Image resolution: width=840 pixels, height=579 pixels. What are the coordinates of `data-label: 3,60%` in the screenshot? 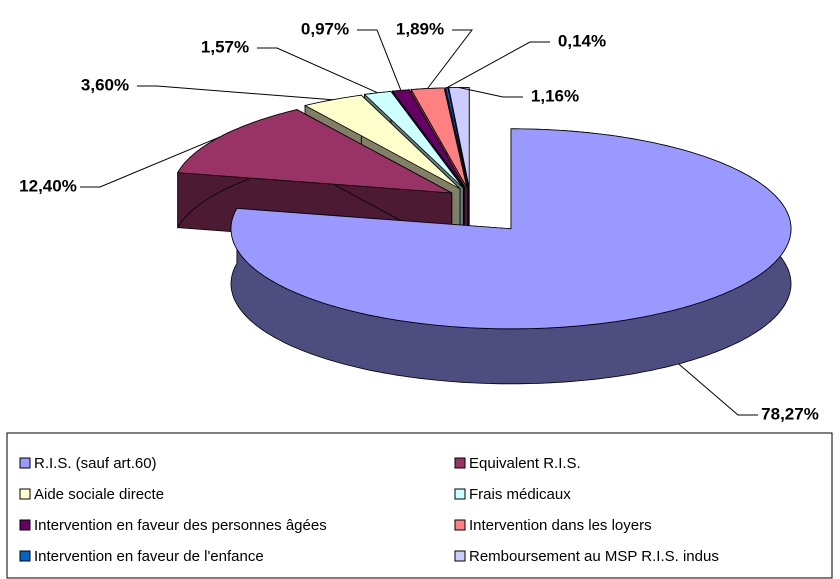 It's located at (105, 84).